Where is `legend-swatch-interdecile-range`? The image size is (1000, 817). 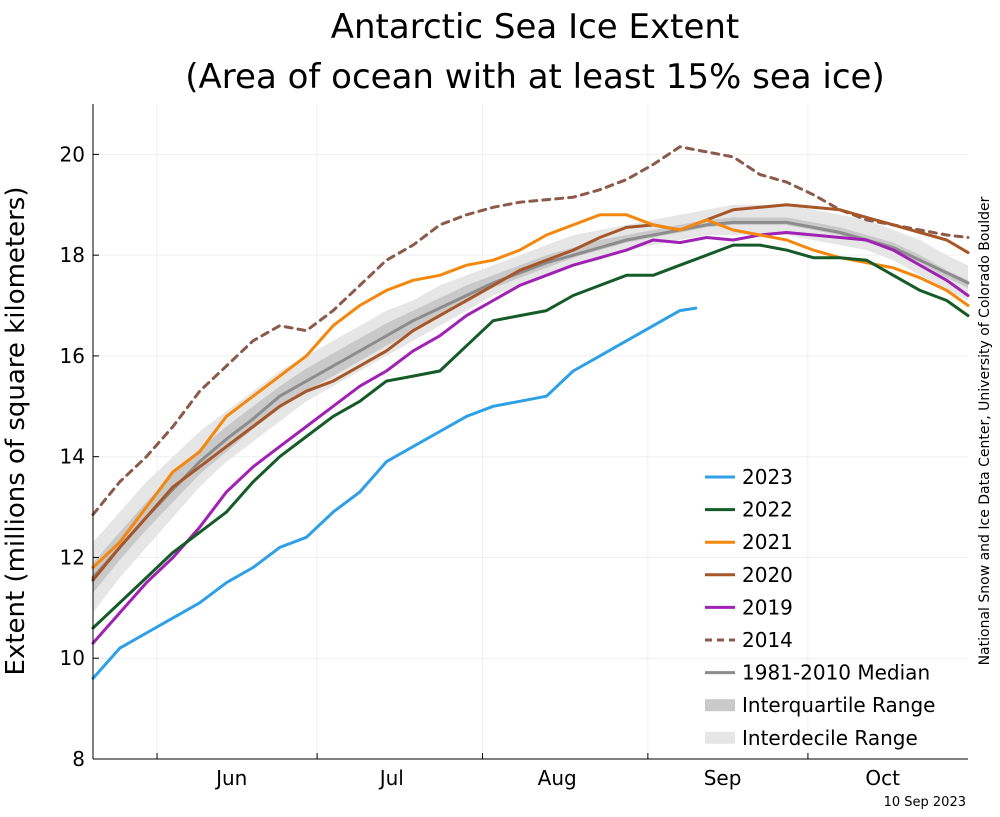 legend-swatch-interdecile-range is located at coordinates (720, 737).